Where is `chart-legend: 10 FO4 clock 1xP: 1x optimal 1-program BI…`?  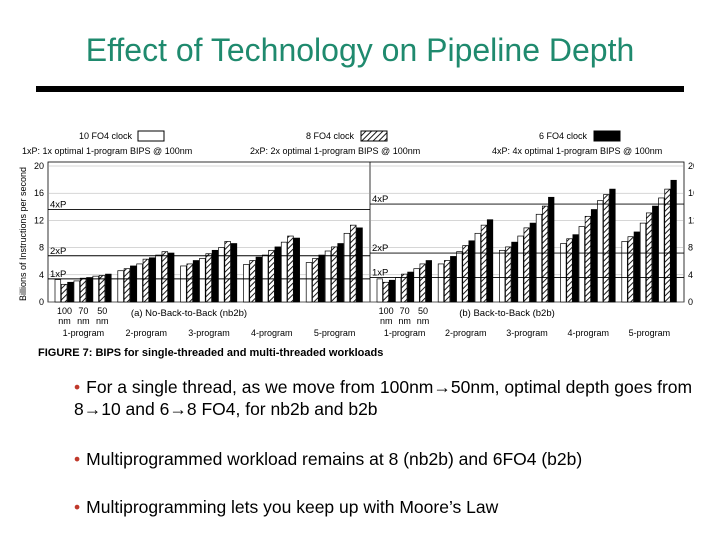 chart-legend: 10 FO4 clock 1xP: 1x optimal 1-program BI… is located at coordinates (342, 143).